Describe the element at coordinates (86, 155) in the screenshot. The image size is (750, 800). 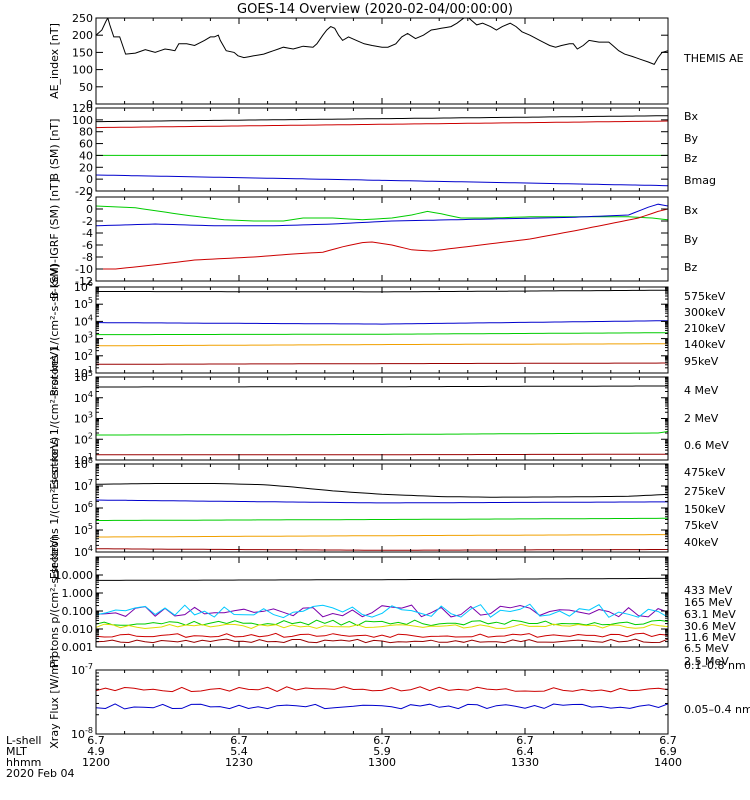
I see `y-tick-label: 40` at that location.